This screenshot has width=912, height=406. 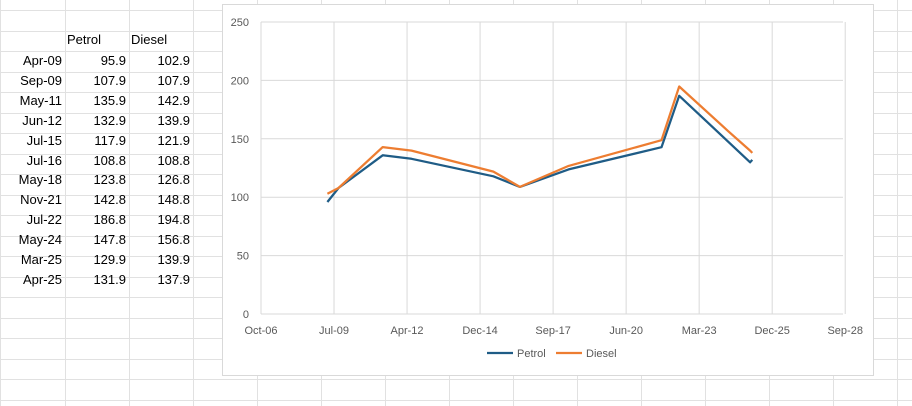 What do you see at coordinates (260, 331) in the screenshot?
I see `x-tick-label: Oct-06` at bounding box center [260, 331].